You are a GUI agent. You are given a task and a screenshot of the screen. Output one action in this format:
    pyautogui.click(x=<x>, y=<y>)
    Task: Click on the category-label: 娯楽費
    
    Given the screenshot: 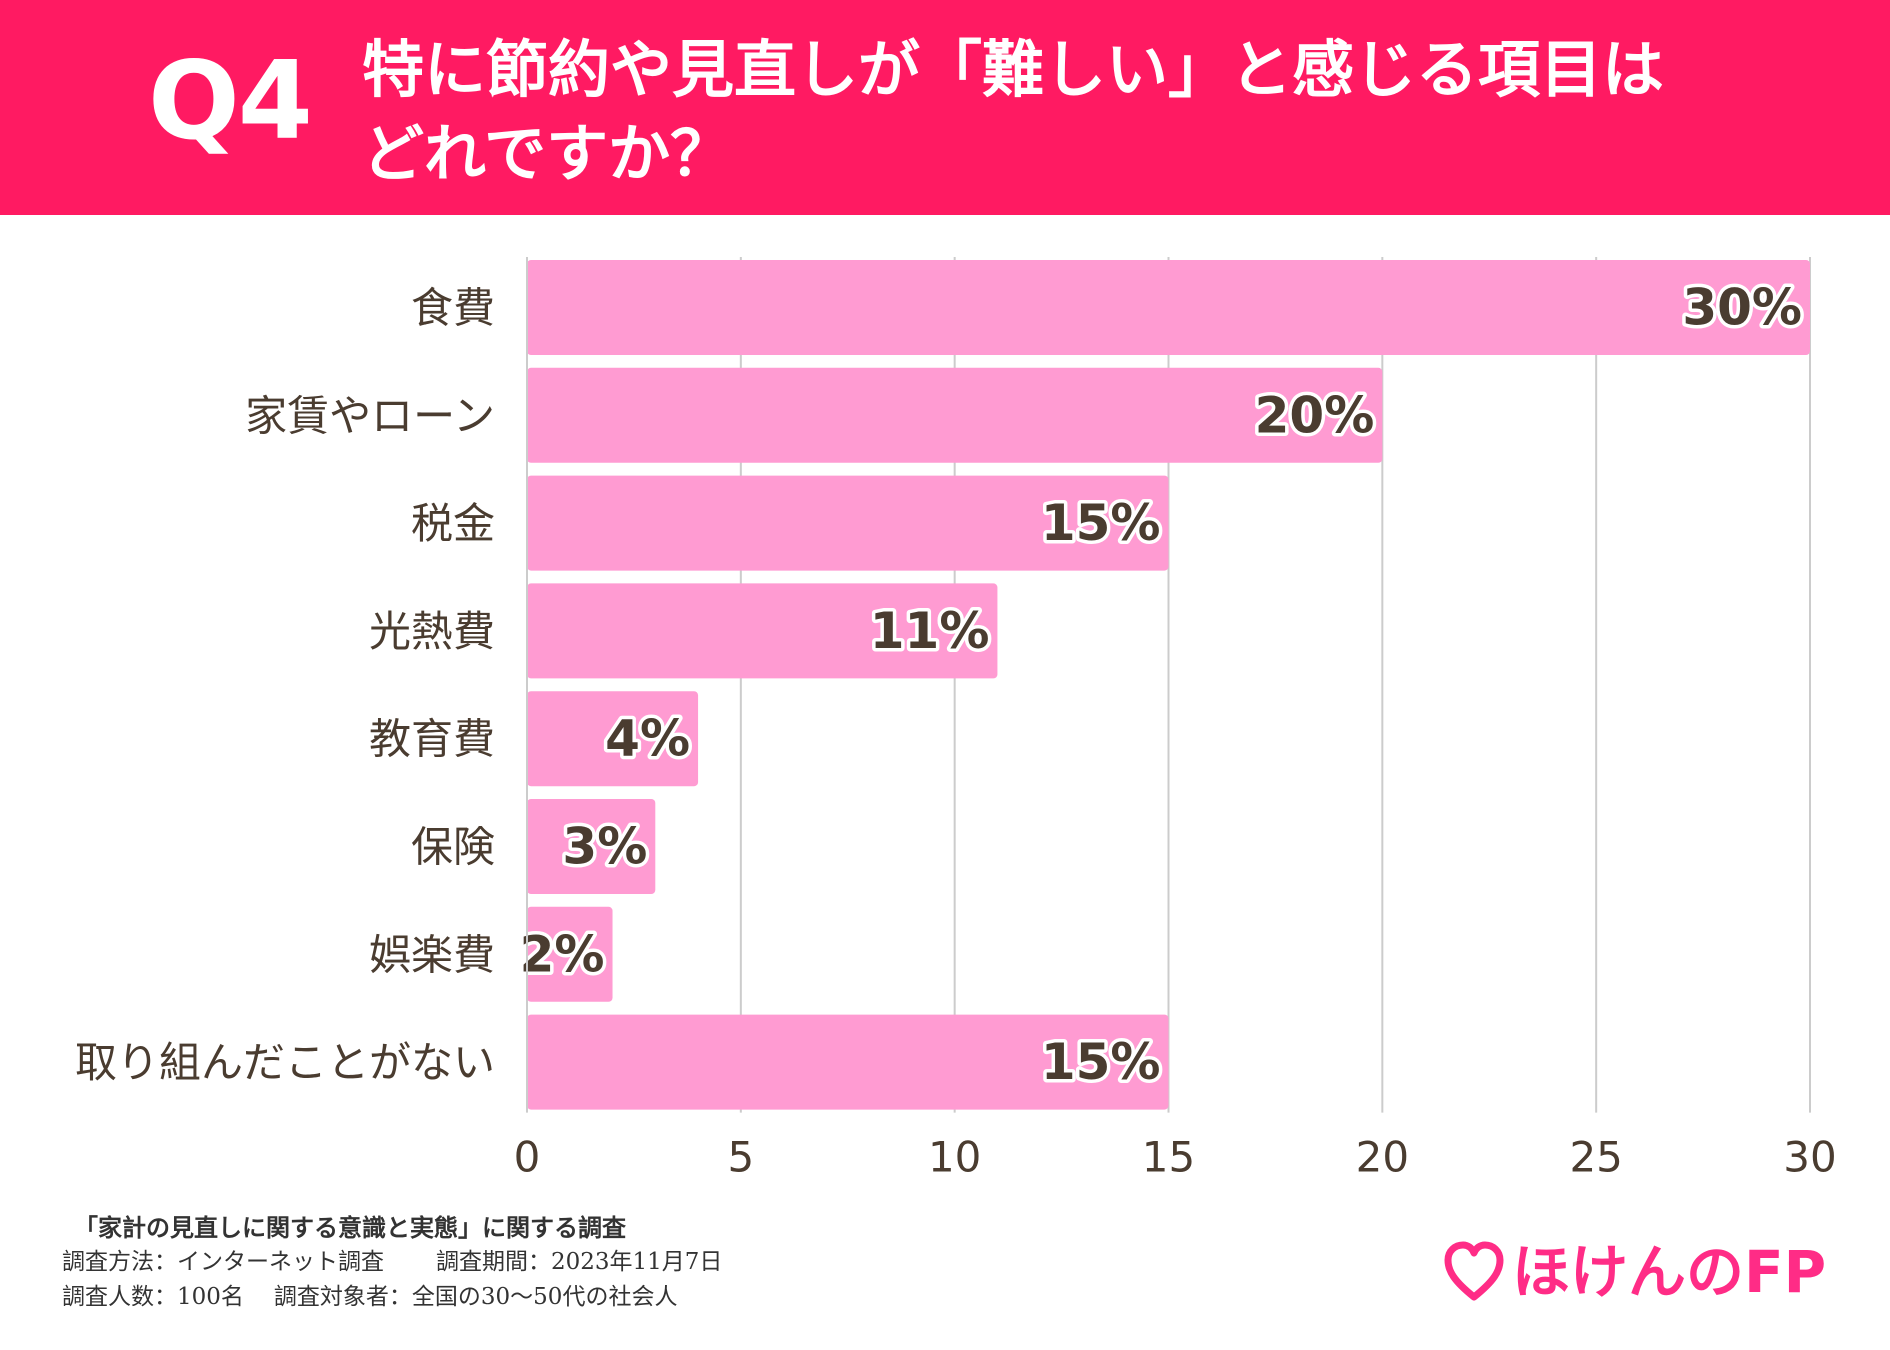 What is the action you would take?
    pyautogui.click(x=432, y=954)
    